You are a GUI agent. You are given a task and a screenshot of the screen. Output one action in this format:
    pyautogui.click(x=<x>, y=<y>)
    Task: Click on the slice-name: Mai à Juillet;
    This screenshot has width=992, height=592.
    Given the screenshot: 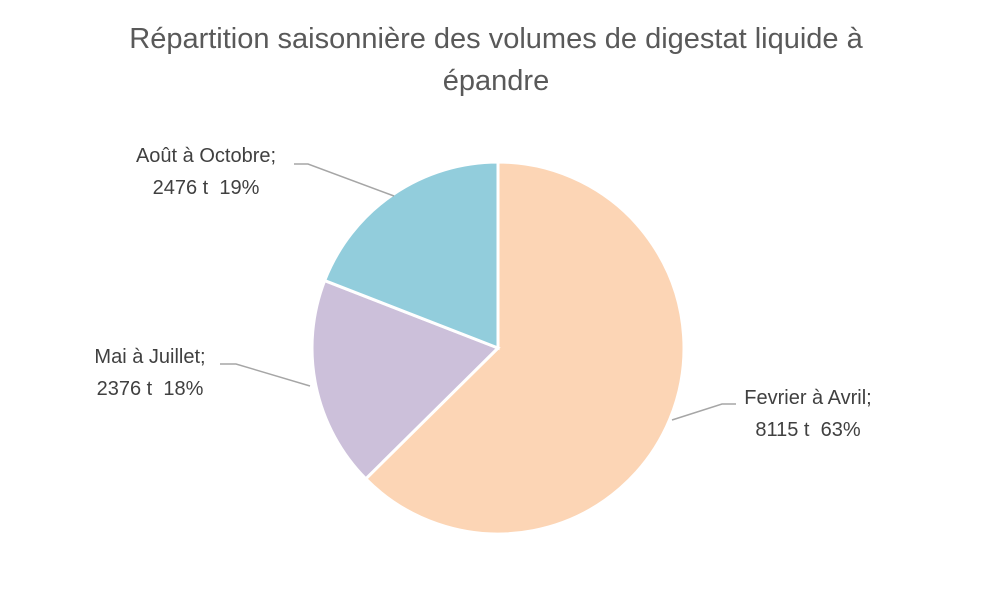 What is the action you would take?
    pyautogui.click(x=149, y=357)
    